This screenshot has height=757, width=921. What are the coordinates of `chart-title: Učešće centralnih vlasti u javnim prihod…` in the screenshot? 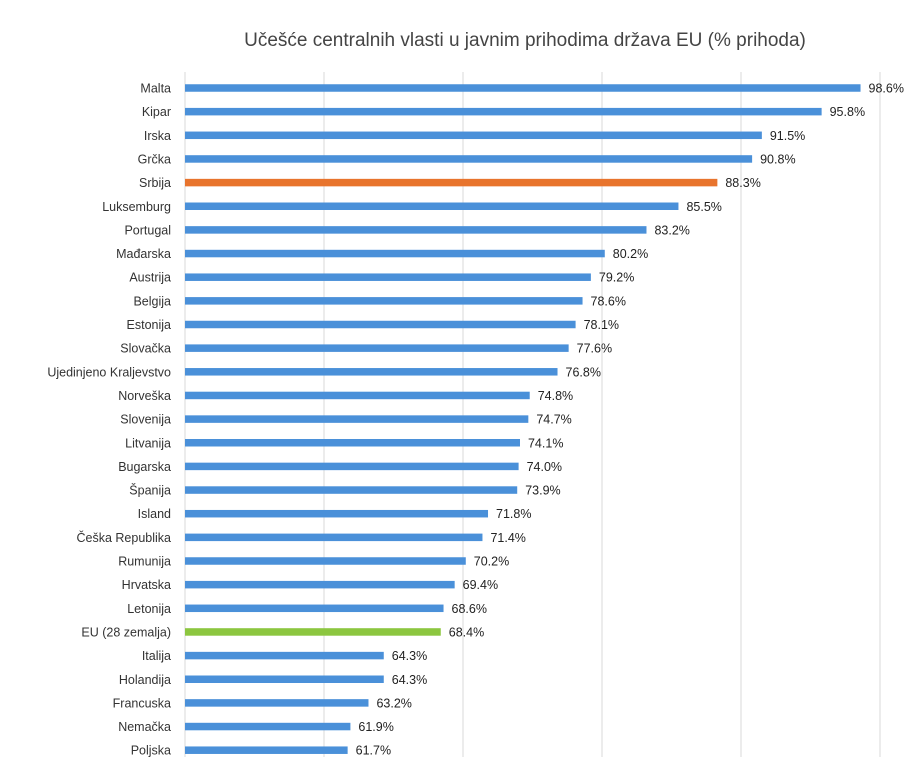 It's located at (525, 40).